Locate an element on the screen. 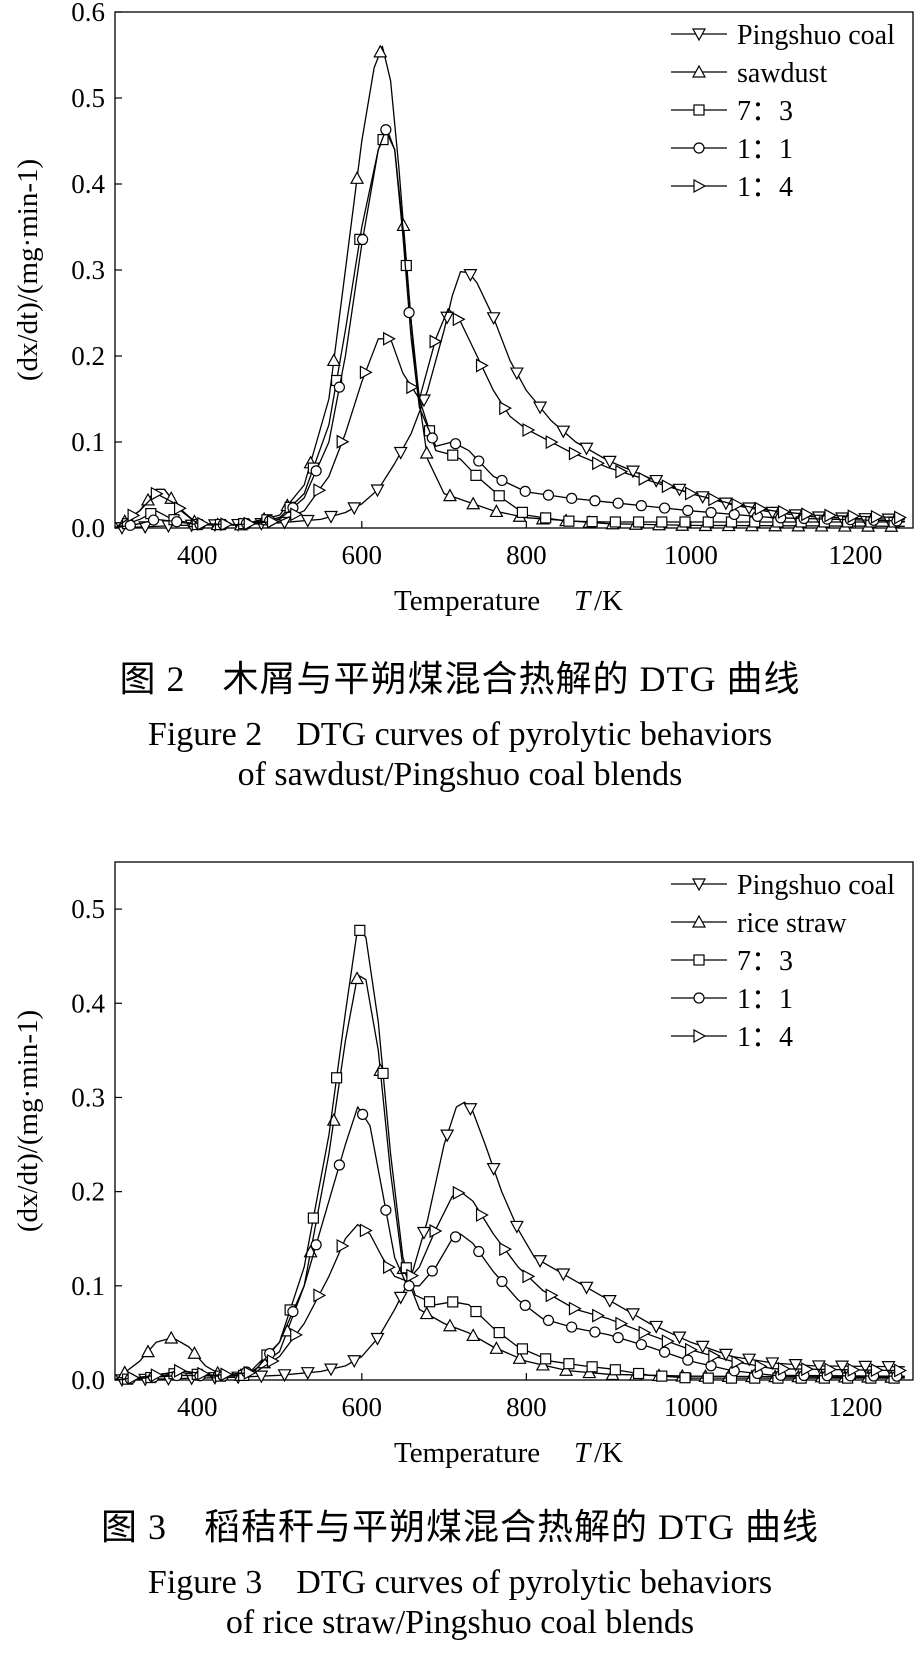  chart1-legend: Pingshuo coal sawdust 7：3 1：1 1：4 is located at coordinates (783, 111).